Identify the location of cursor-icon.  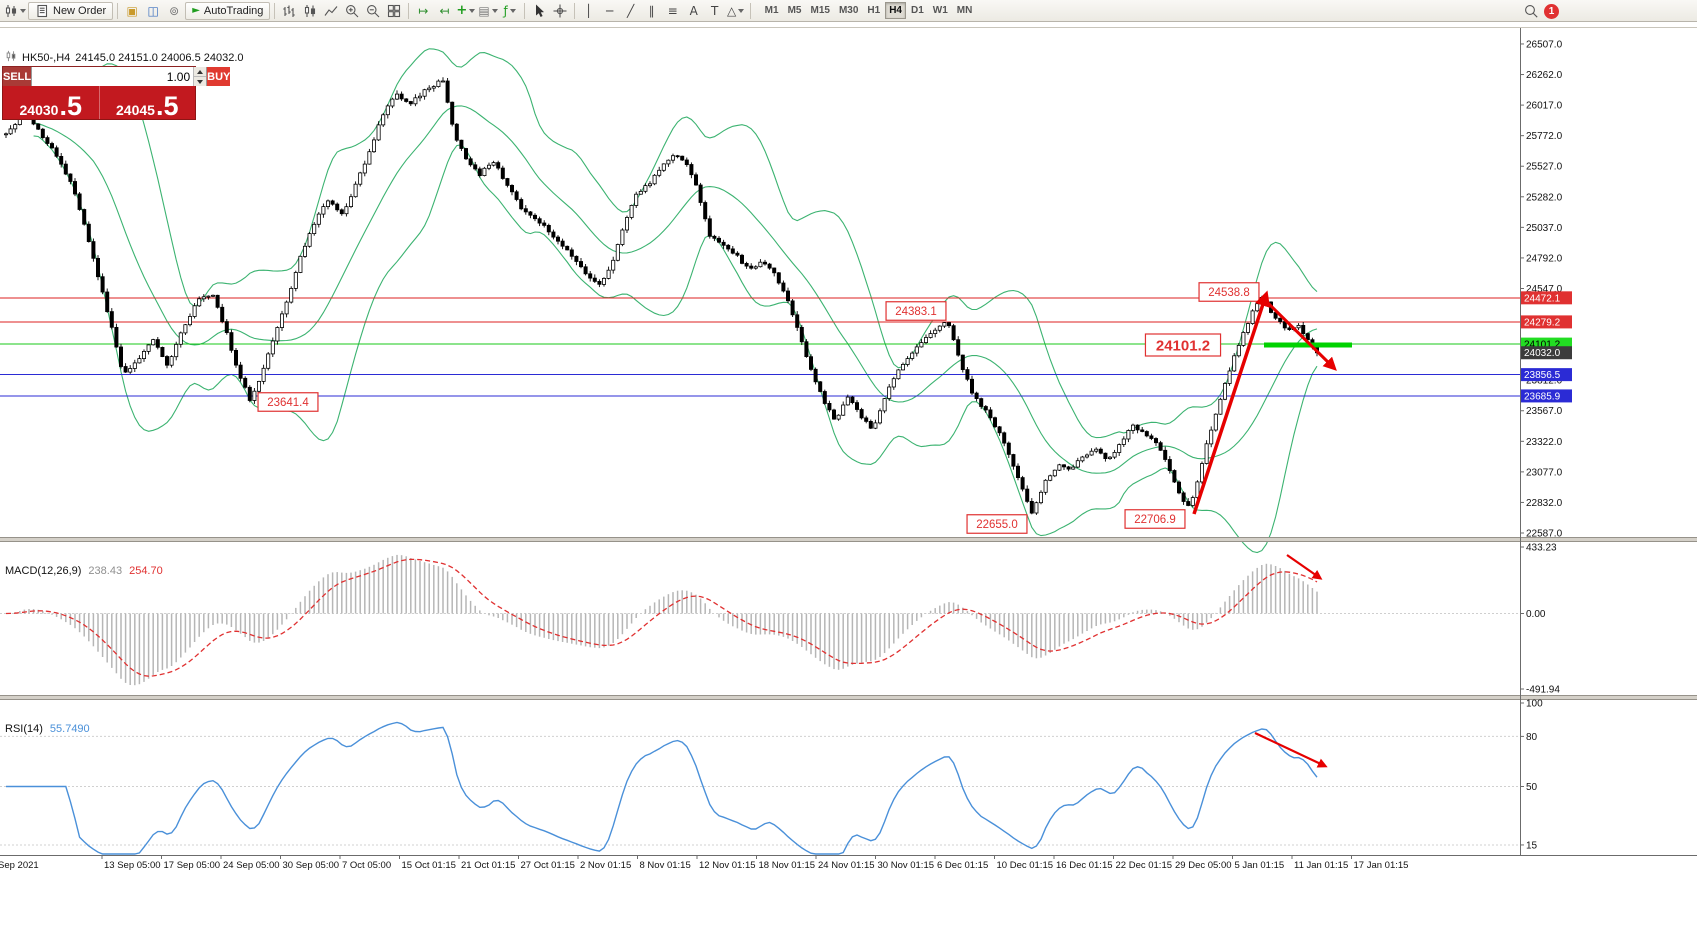
(539, 11).